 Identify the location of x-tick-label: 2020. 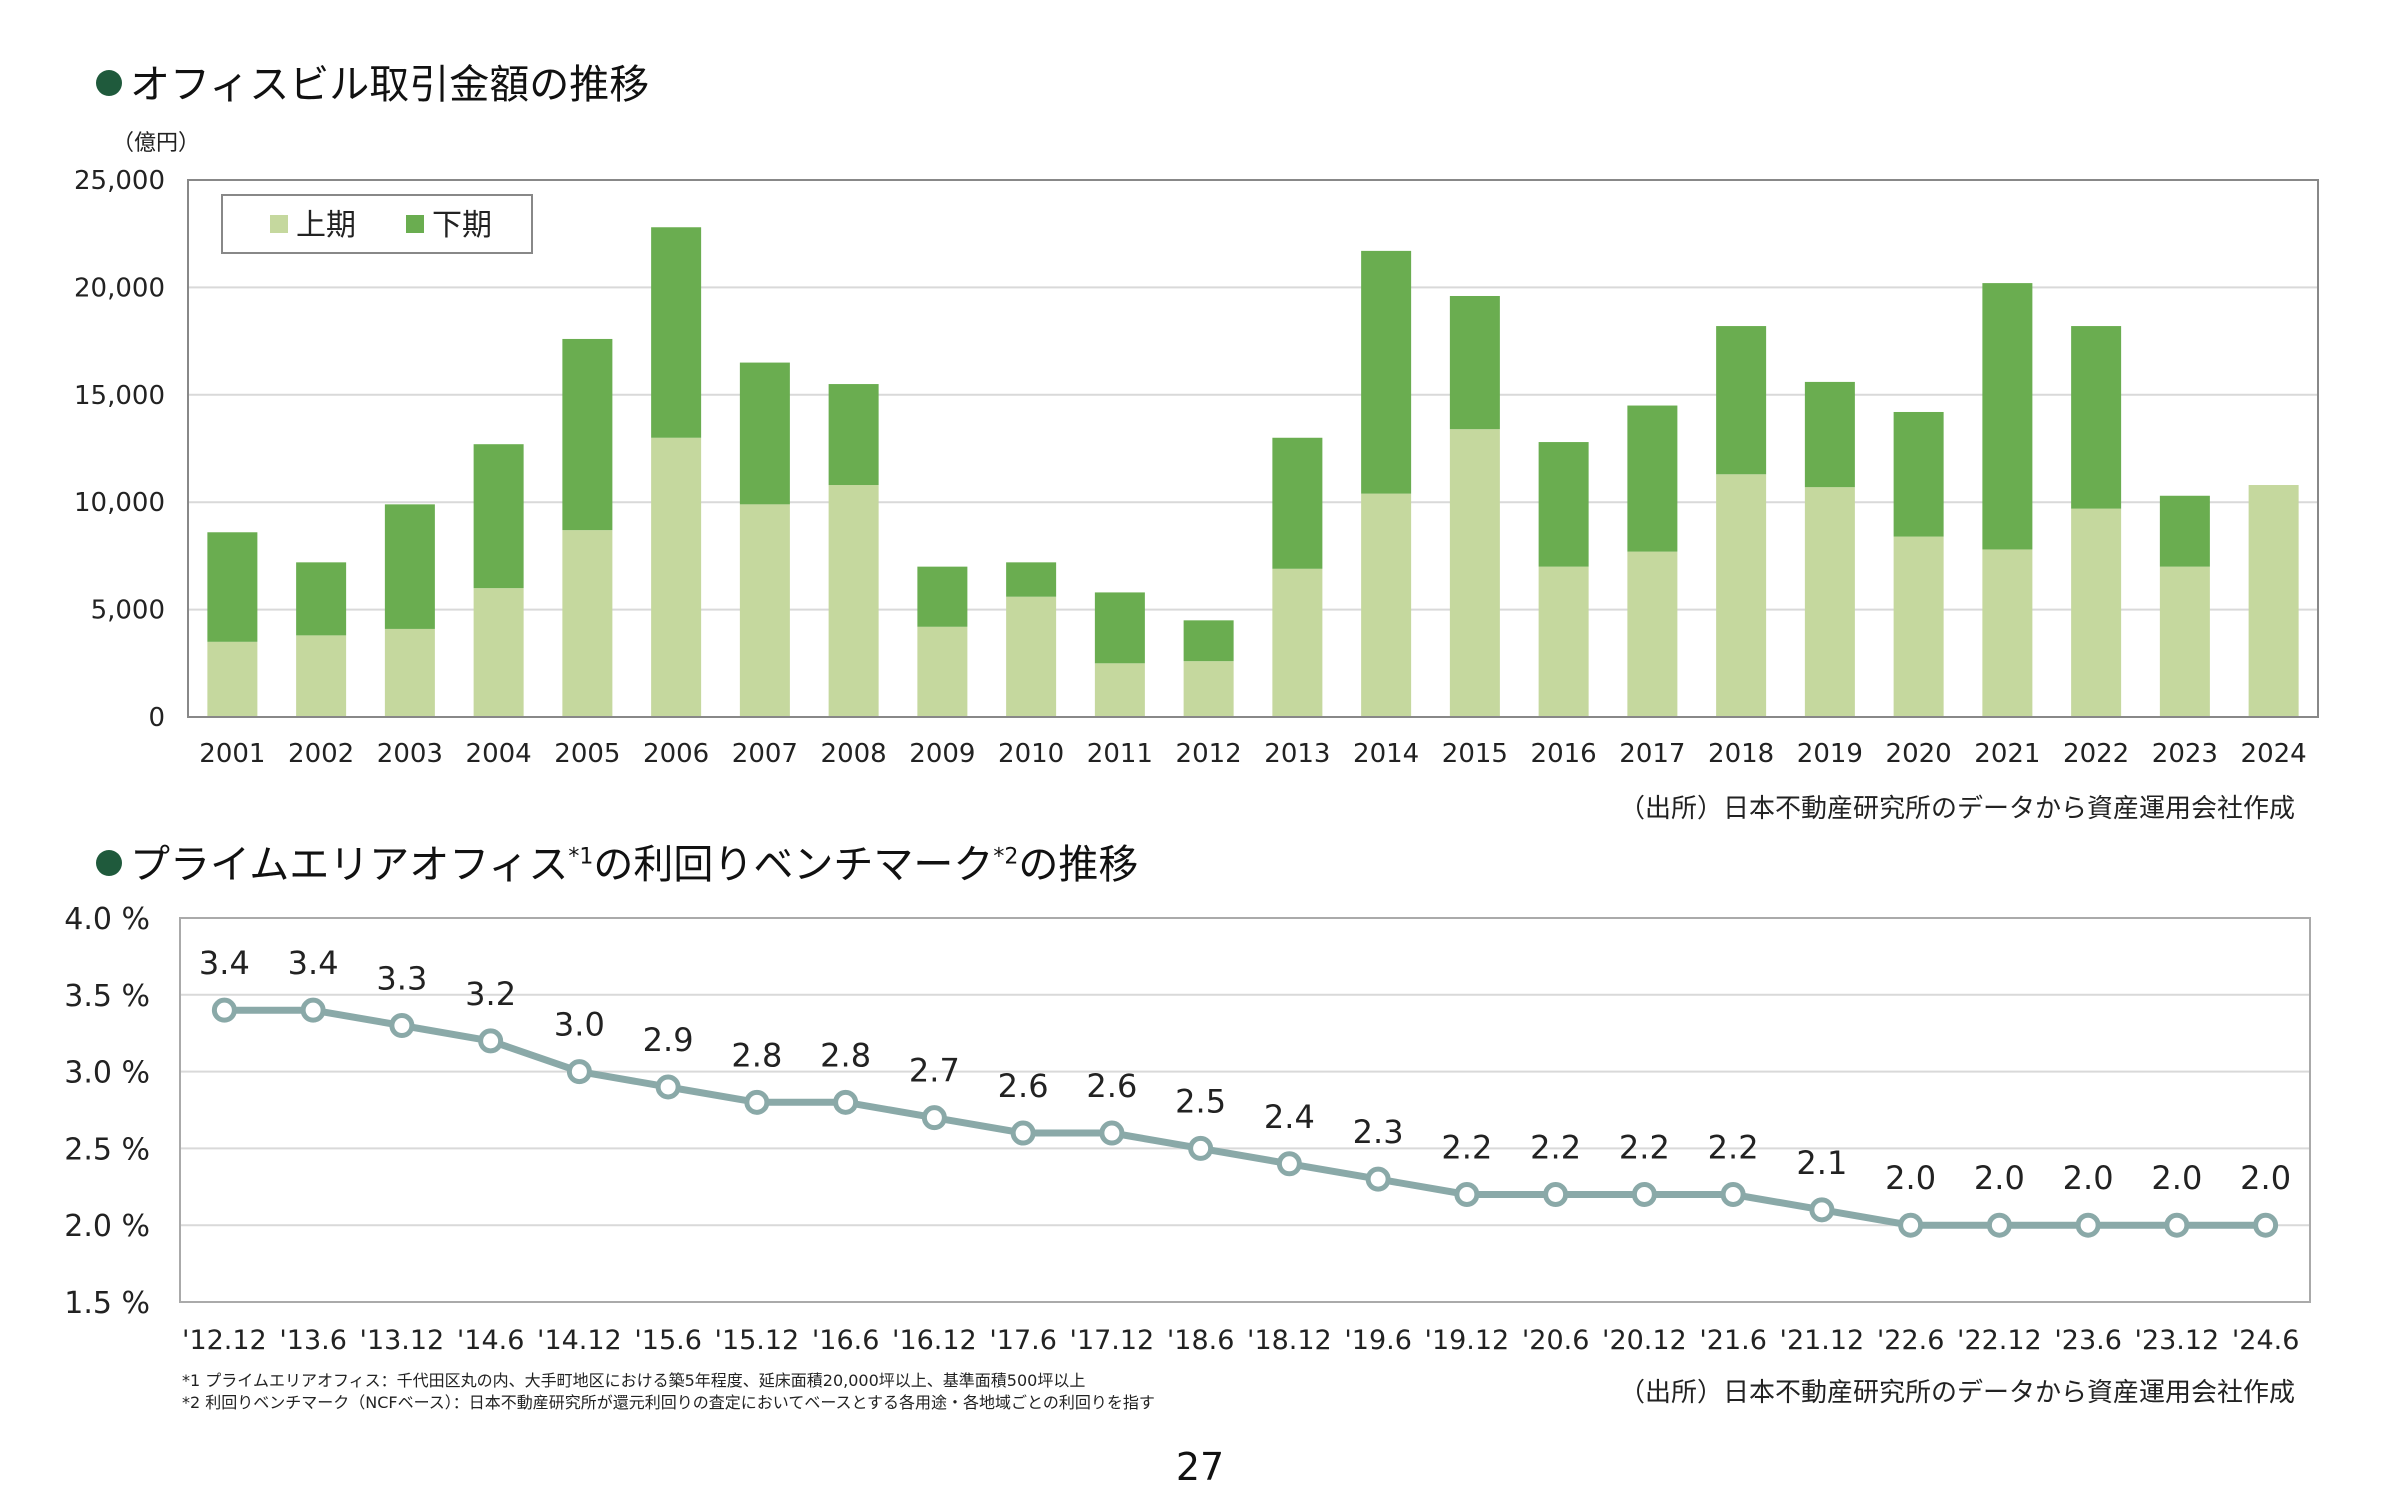
(1919, 754).